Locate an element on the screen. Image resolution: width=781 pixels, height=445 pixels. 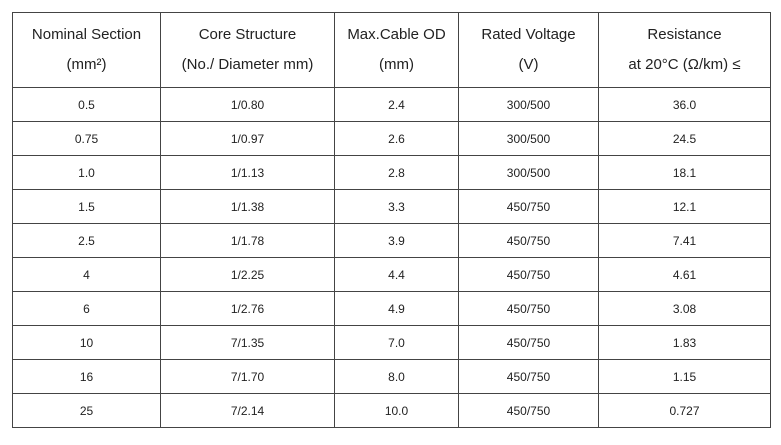
table-cell: 1.0 is located at coordinates (86, 172).